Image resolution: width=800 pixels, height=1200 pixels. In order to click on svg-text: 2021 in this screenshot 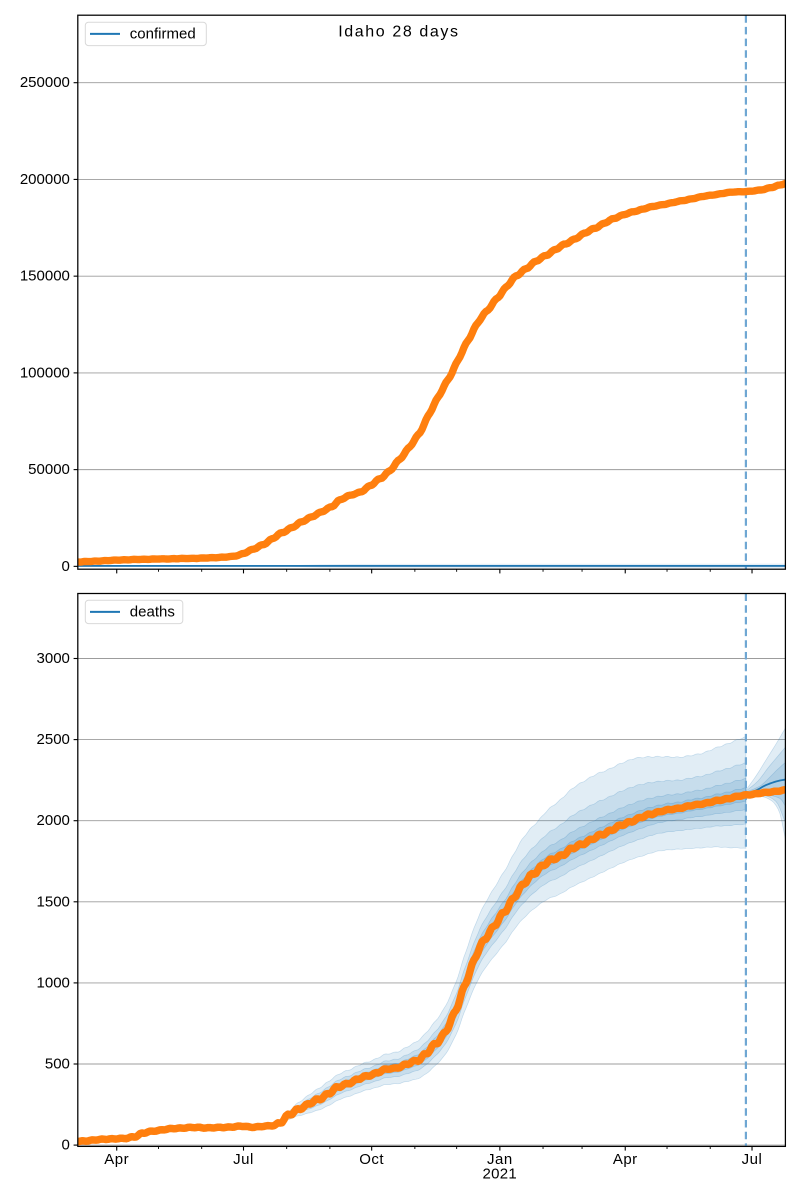, I will do `click(500, 1173)`.